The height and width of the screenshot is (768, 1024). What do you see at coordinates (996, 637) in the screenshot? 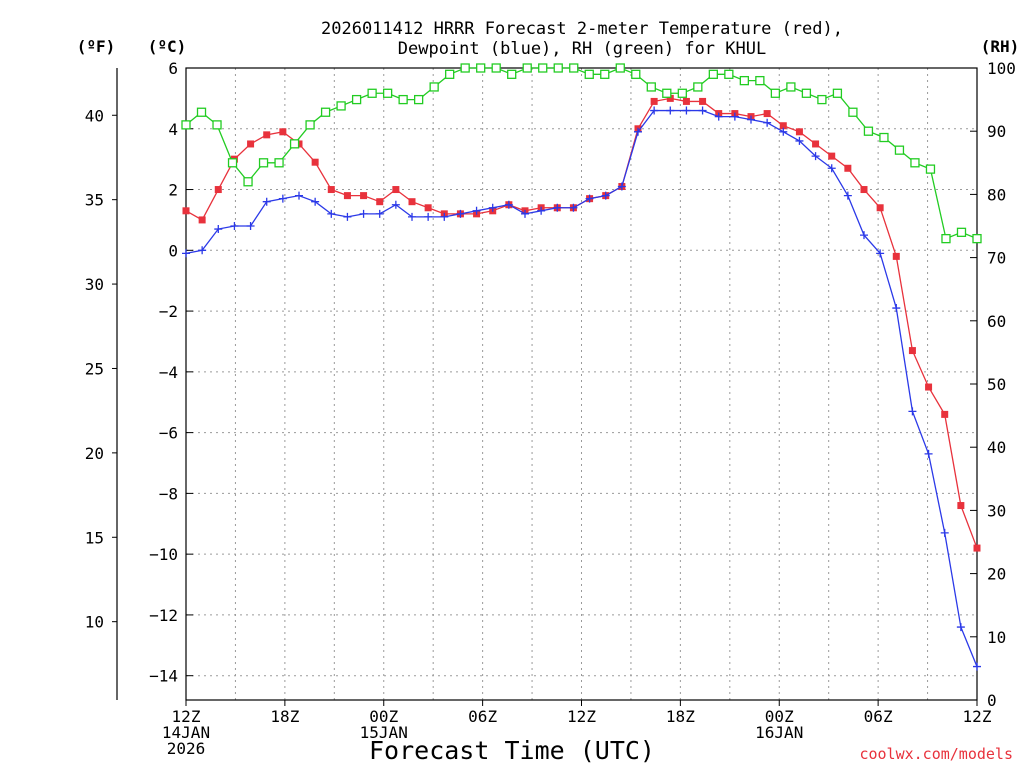
I see `rh-tick-label: 10` at bounding box center [996, 637].